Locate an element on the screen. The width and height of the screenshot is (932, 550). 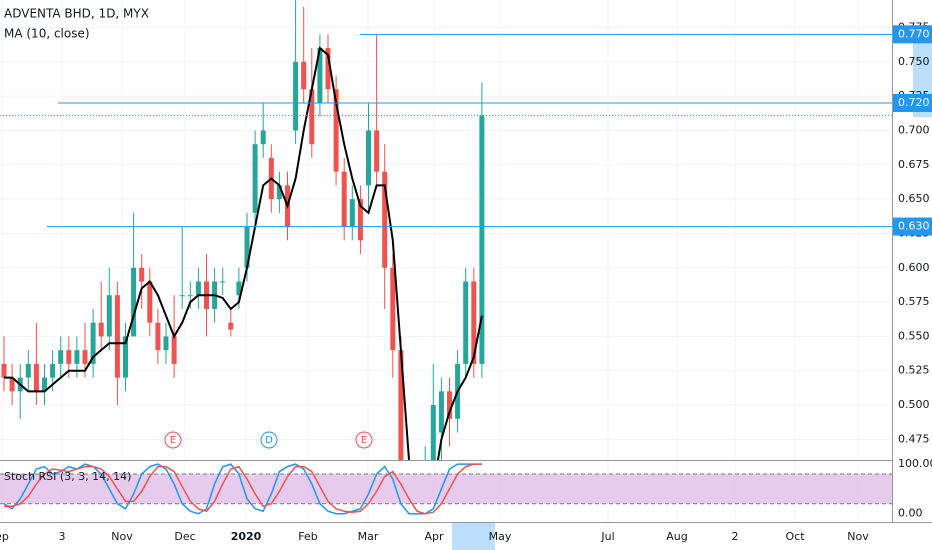
level-label: 0.770 is located at coordinates (914, 33).